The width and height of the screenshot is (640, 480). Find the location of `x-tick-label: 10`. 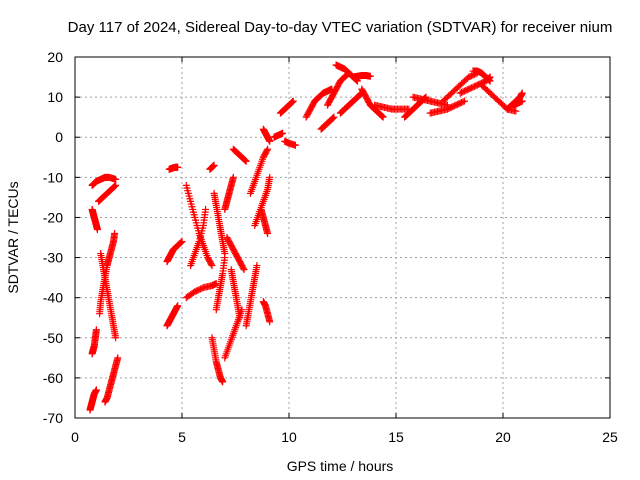

x-tick-label: 10 is located at coordinates (289, 437).